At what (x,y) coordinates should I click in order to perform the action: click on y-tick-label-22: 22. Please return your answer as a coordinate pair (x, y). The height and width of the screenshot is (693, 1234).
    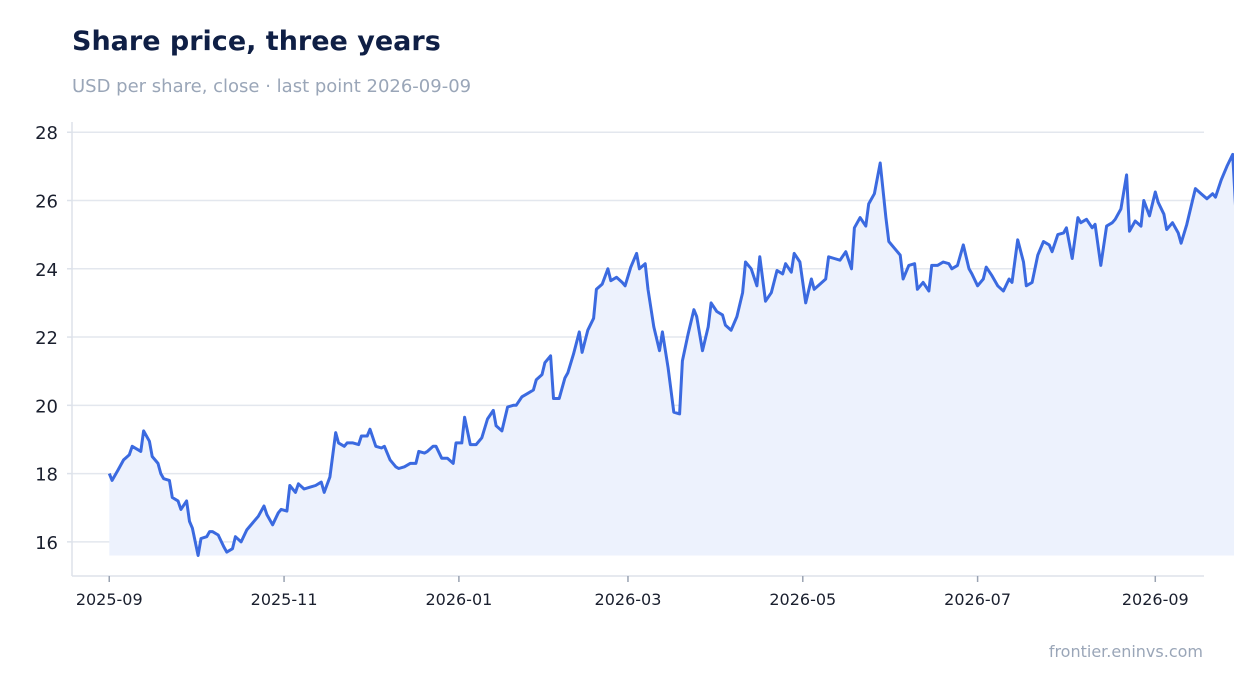
    Looking at the image, I should click on (46, 338).